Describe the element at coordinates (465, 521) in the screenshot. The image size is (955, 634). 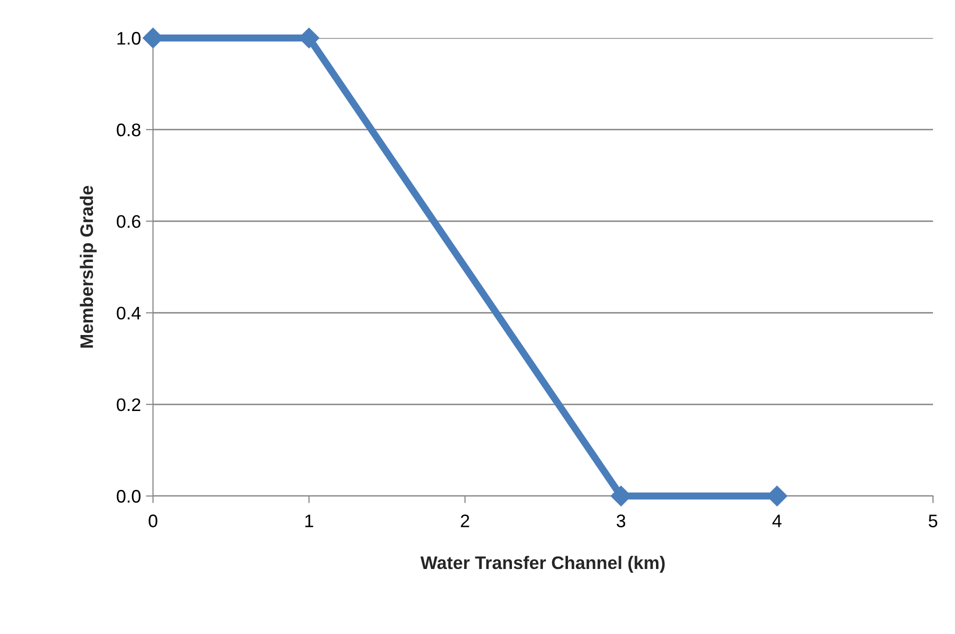
I see `x-tick-label: 2` at that location.